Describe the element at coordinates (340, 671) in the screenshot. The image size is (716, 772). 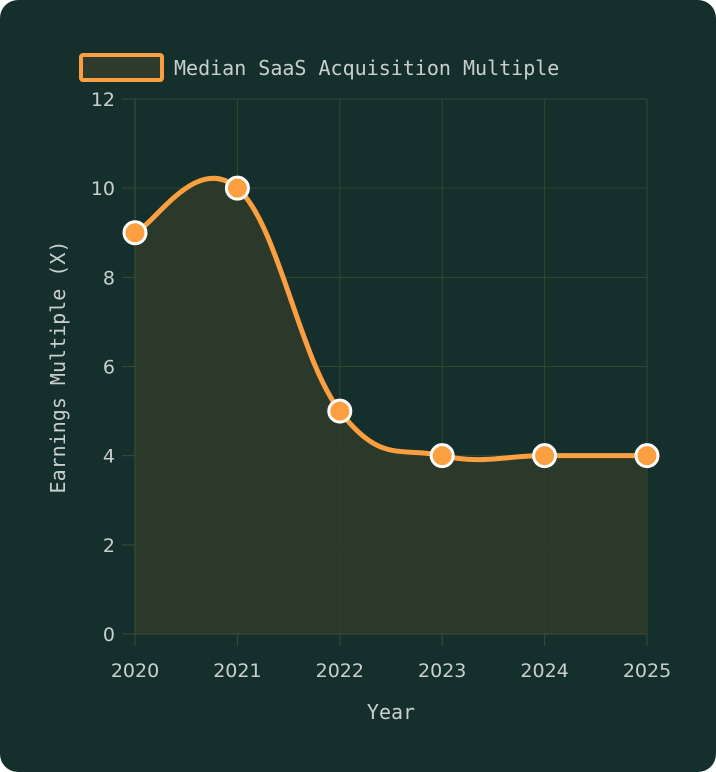
I see `x-tick-label: 2022` at that location.